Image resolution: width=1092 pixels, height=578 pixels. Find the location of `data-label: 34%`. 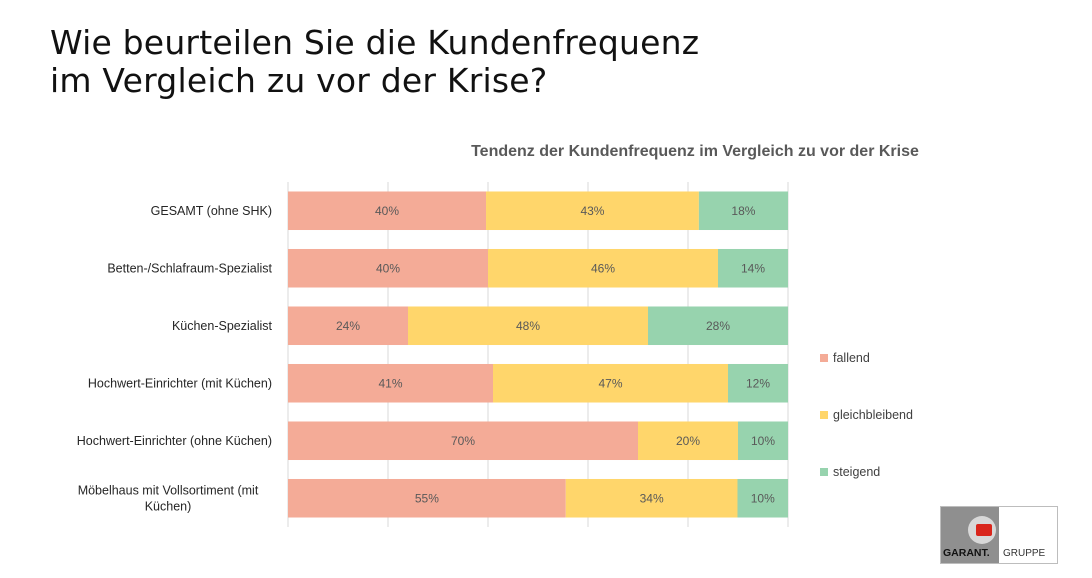

data-label: 34% is located at coordinates (652, 498).